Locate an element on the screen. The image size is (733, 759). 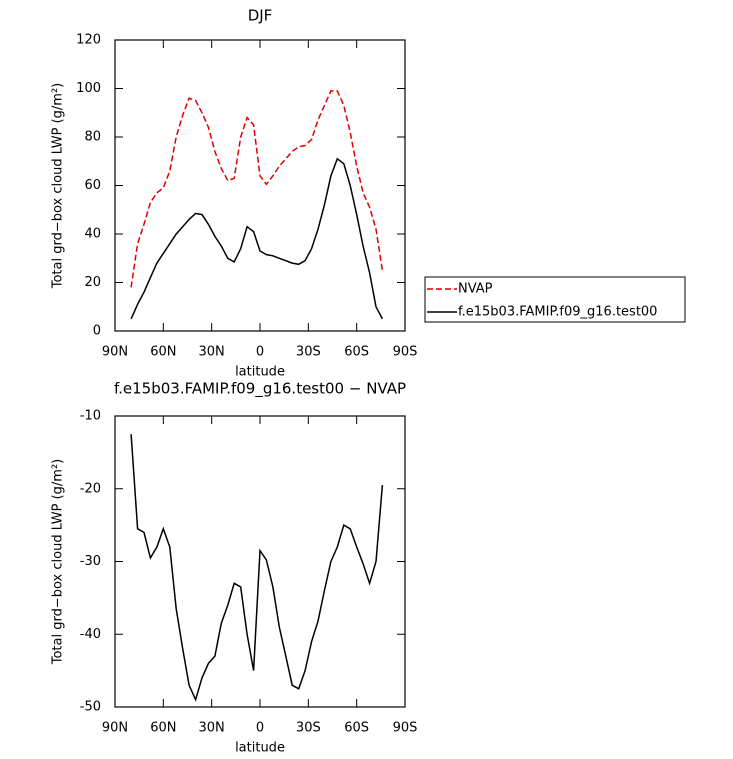
legend-label: f.e15b03.FAMIP.f09_g16.test00 is located at coordinates (557, 312).